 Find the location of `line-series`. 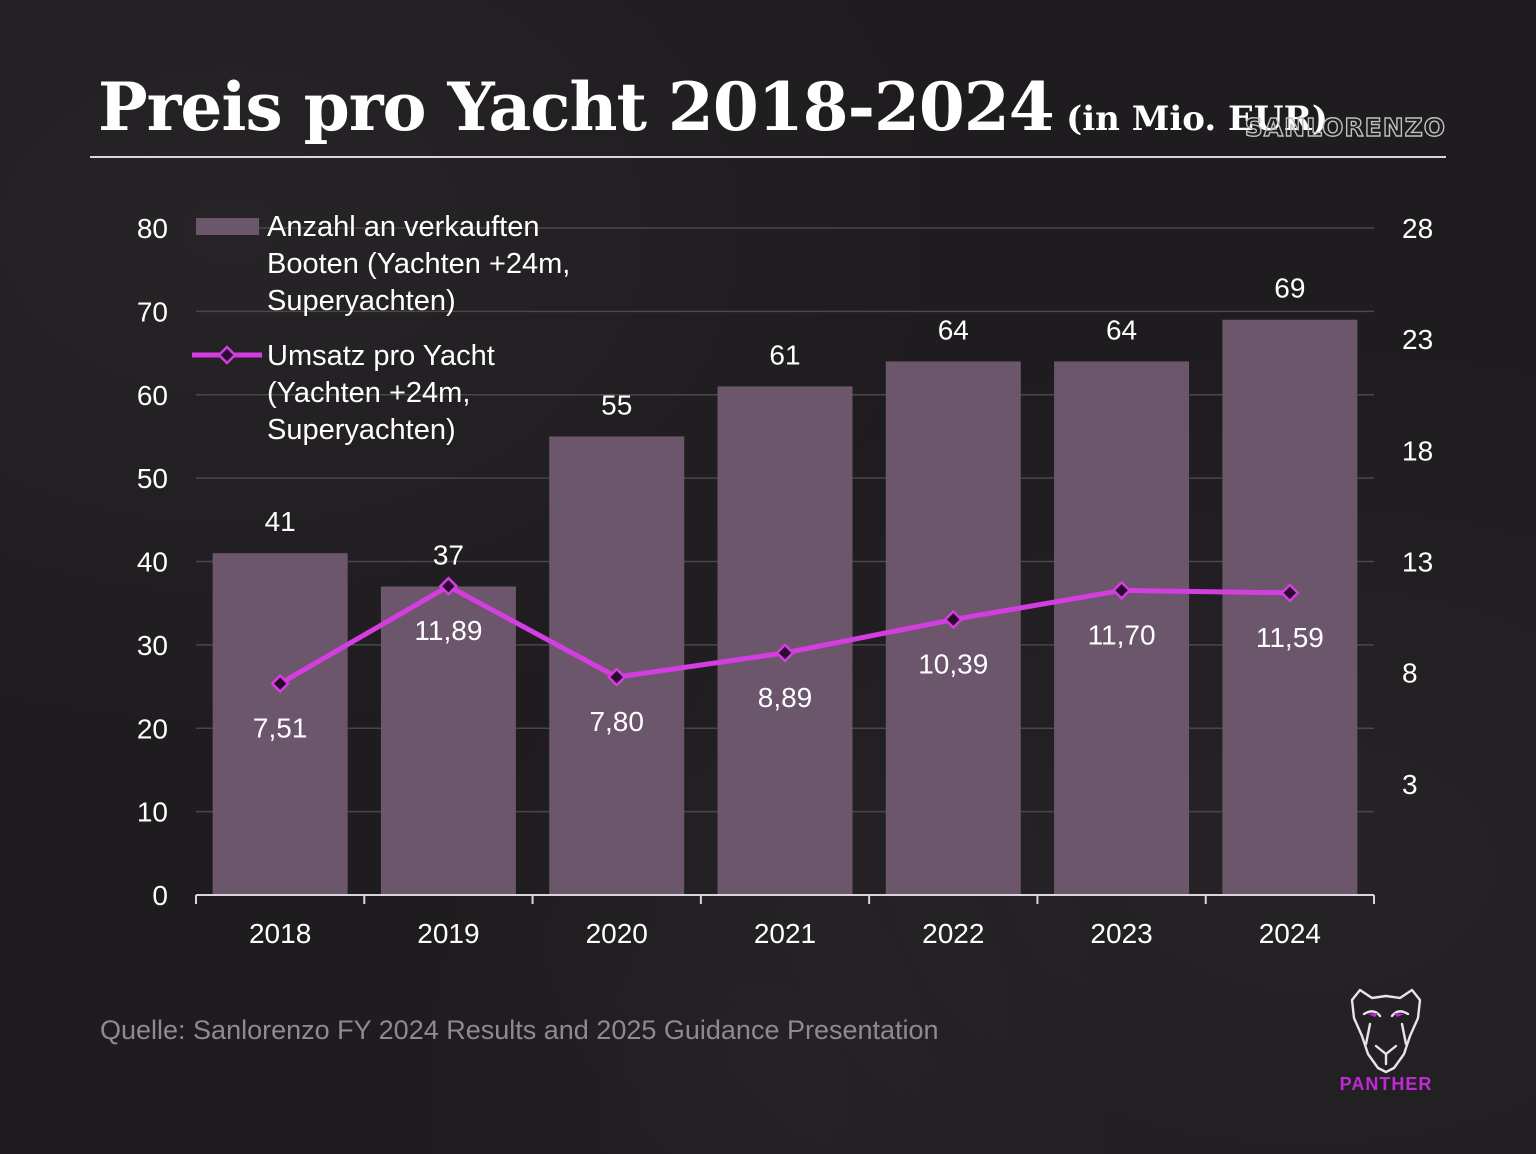

line-series is located at coordinates (785, 635).